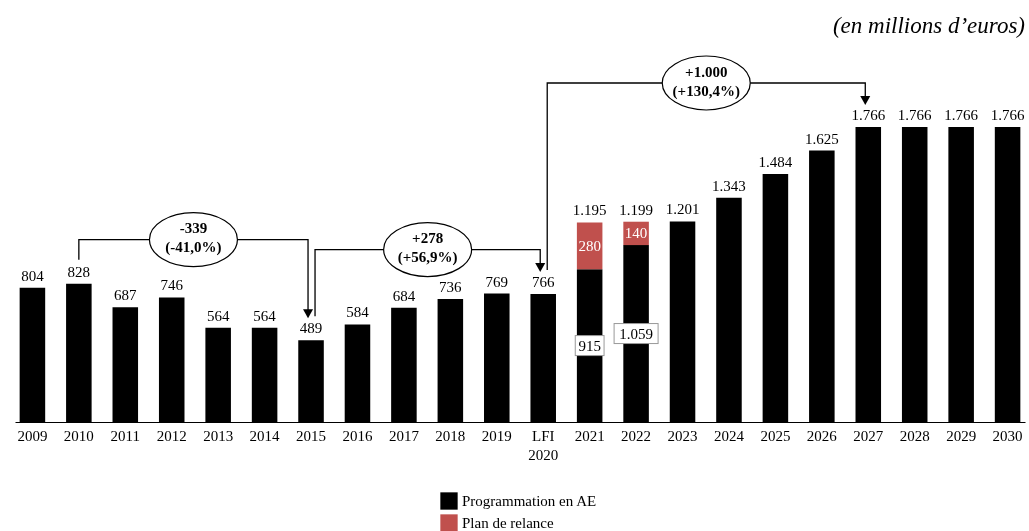  Describe the element at coordinates (126, 295) in the screenshot. I see `data-label: 687` at that location.